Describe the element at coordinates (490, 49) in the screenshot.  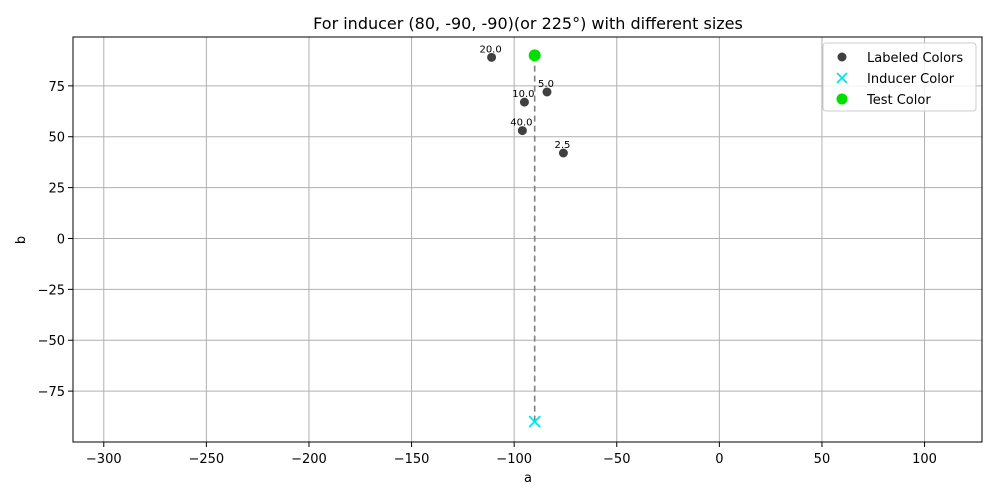
I see `point-label: 20.0` at that location.